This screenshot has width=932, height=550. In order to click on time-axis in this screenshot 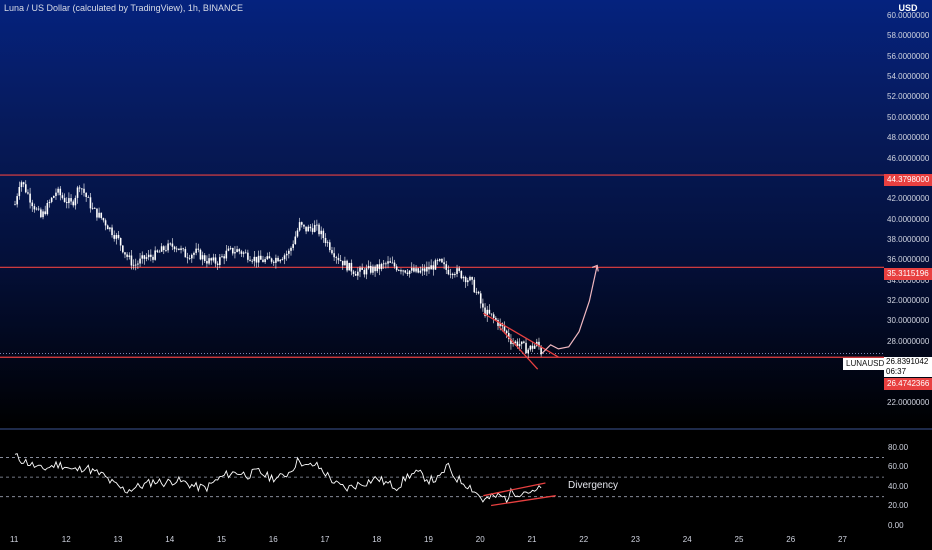, I will do `click(466, 540)`.